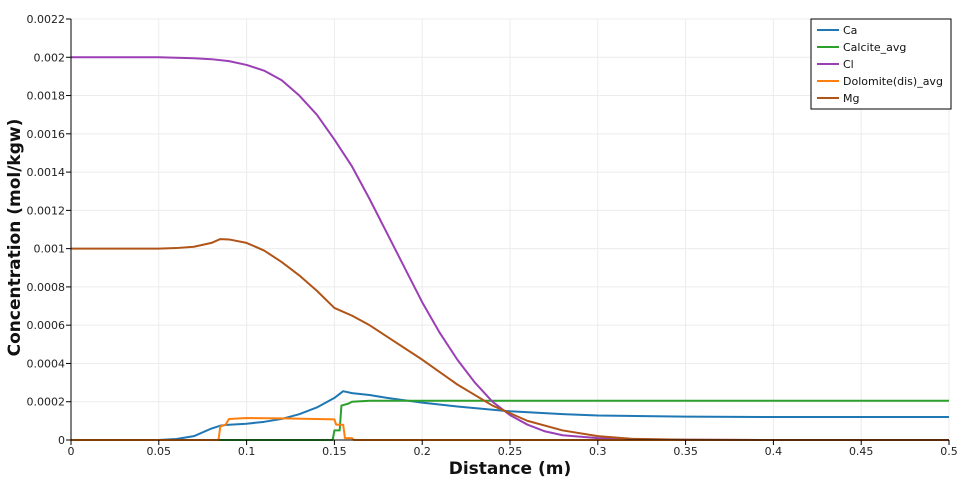 This screenshot has width=971, height=485. I want to click on y-tick-label: 0.0022, so click(46, 19).